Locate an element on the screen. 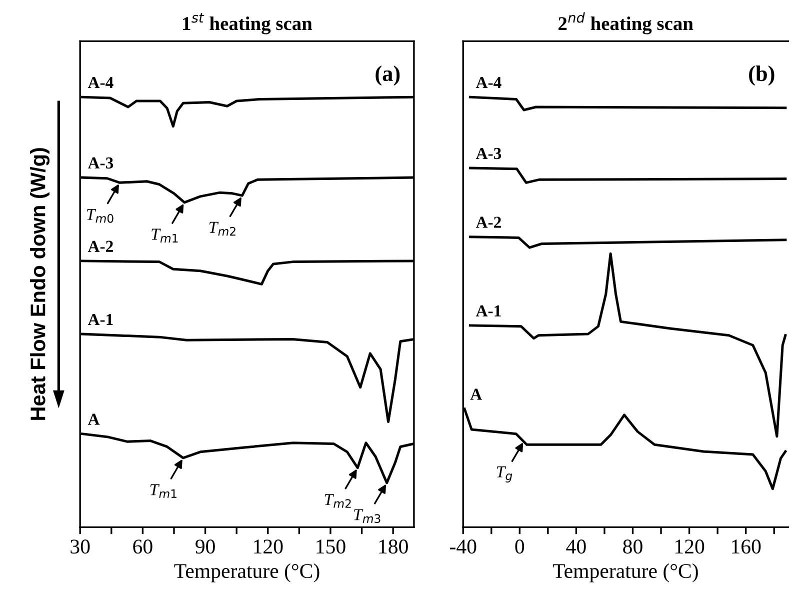  annotation: T$_{m0}$ is located at coordinates (100, 216).